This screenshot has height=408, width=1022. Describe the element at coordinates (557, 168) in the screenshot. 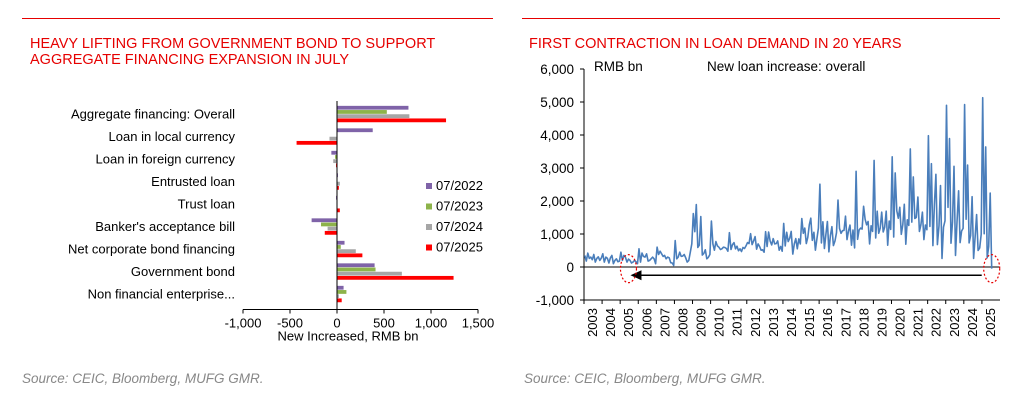

I see `y-tick-label: 3,000` at that location.